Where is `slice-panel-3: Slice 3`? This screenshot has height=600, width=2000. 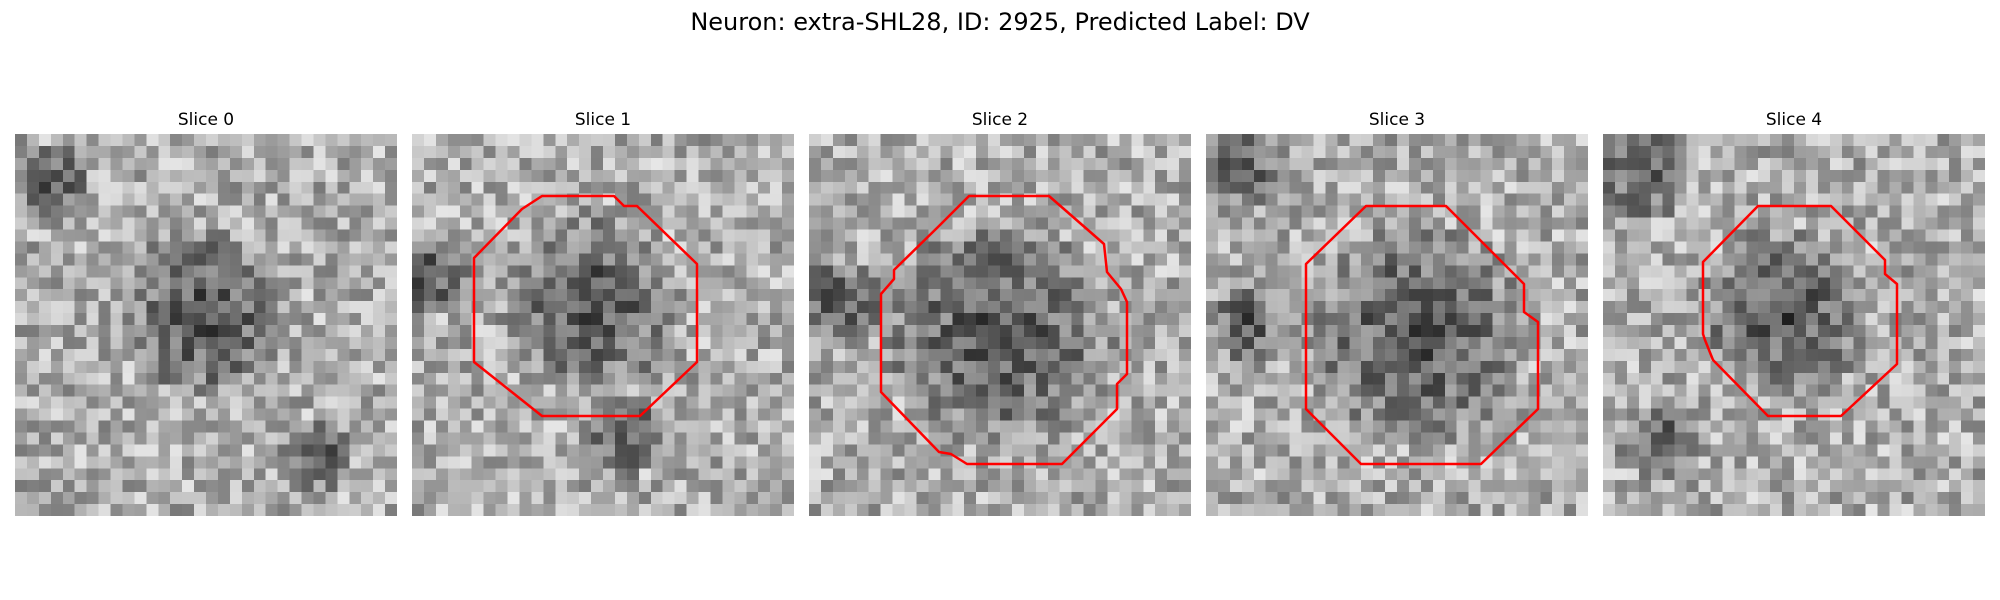
slice-panel-3: Slice 3 is located at coordinates (1397, 312).